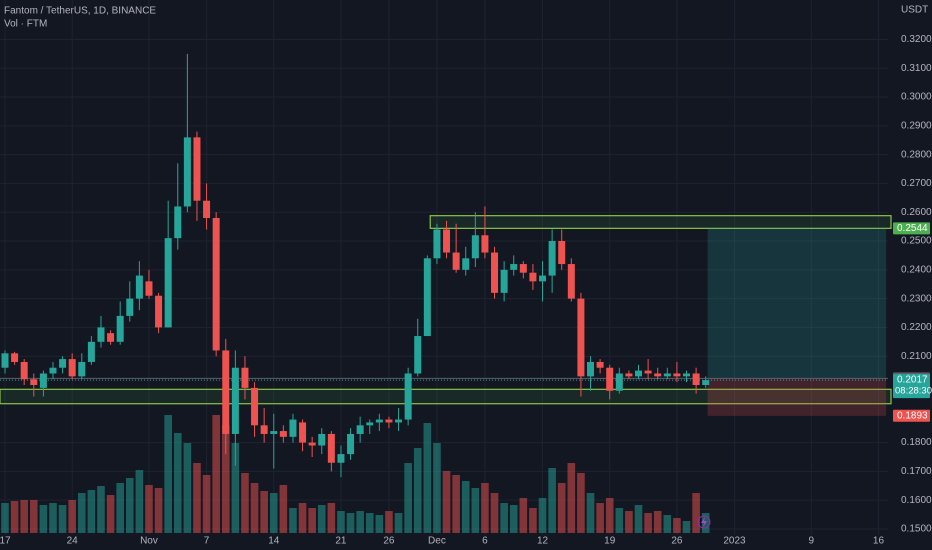 This screenshot has width=932, height=550. What do you see at coordinates (73, 541) in the screenshot?
I see `x-tick-label: 24` at bounding box center [73, 541].